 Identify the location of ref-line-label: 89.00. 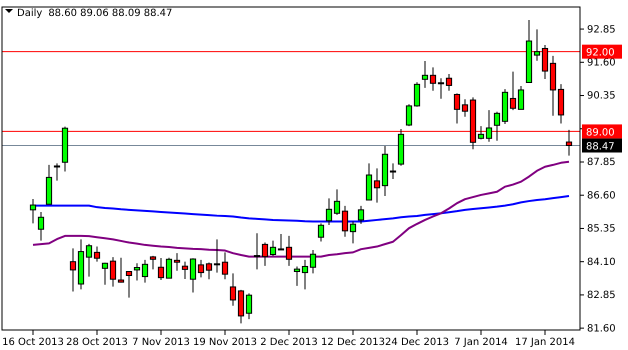
(600, 132).